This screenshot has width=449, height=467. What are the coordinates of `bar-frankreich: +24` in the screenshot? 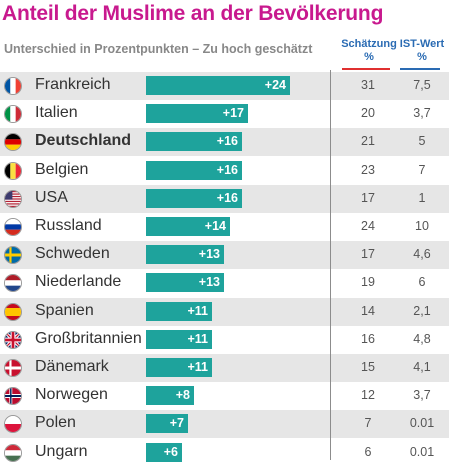 It's located at (218, 85).